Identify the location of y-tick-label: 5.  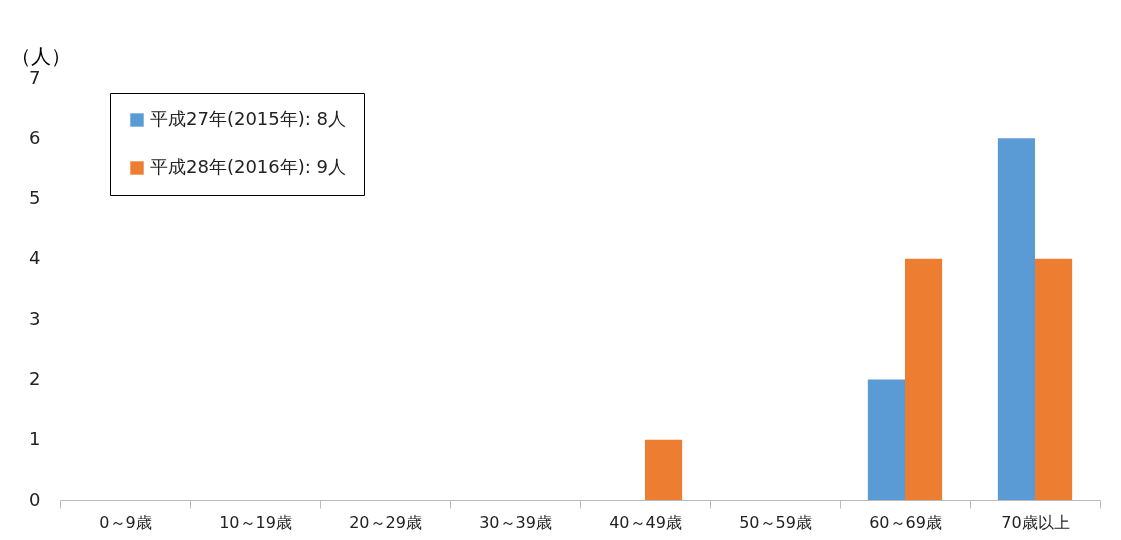
(35, 198).